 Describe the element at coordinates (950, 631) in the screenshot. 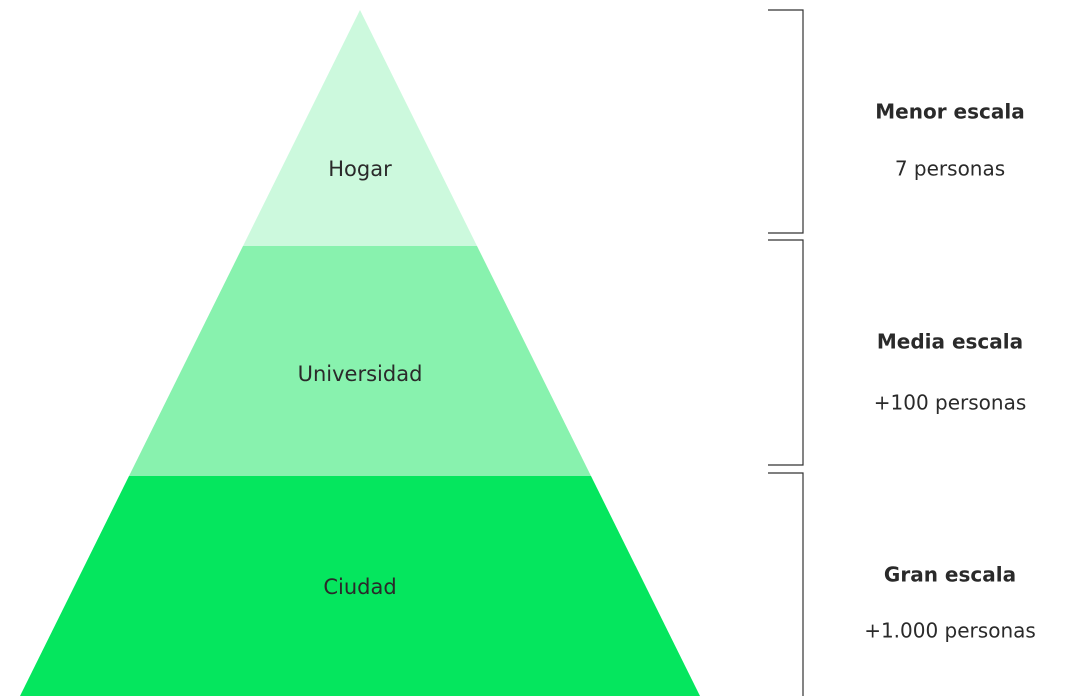

I see `scale-count: +1.000 personas` at that location.